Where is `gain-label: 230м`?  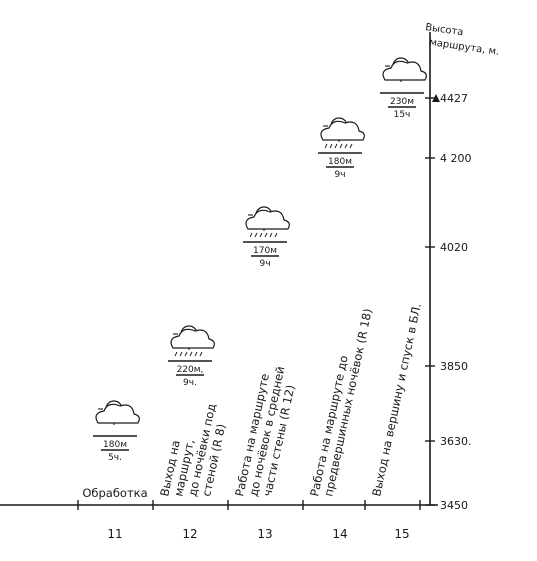 gain-label: 230м is located at coordinates (402, 102).